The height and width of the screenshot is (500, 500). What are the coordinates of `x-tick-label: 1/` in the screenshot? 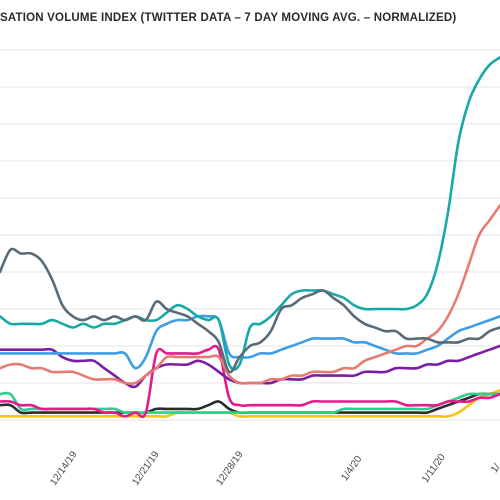 It's located at (494, 468).